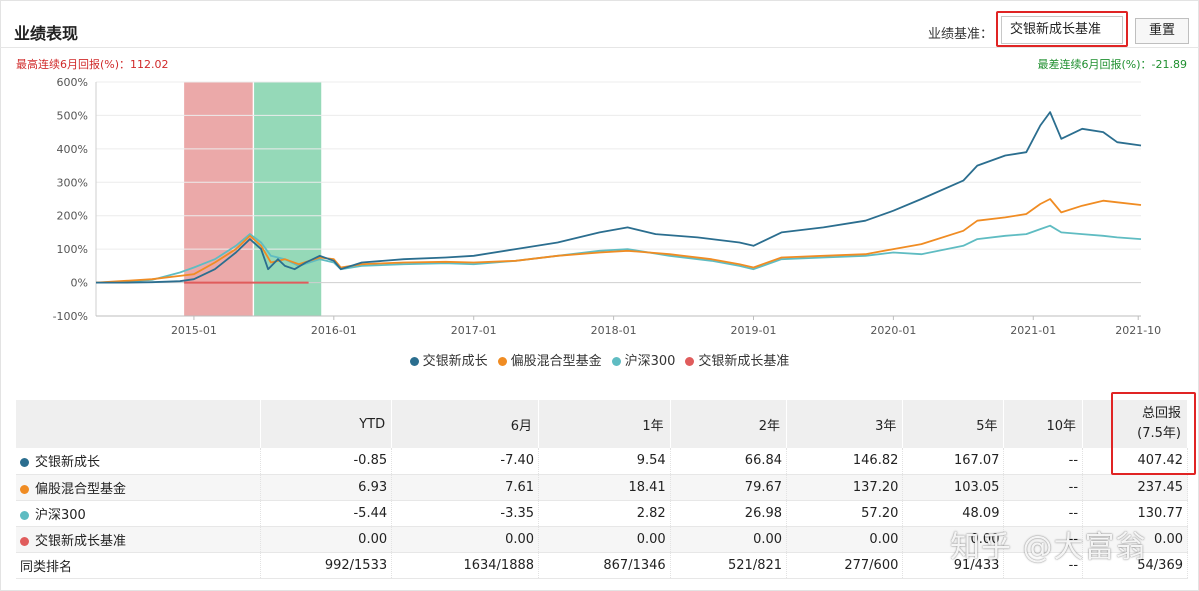 This screenshot has height=591, width=1199. I want to click on table-cell: 137.20, so click(845, 487).